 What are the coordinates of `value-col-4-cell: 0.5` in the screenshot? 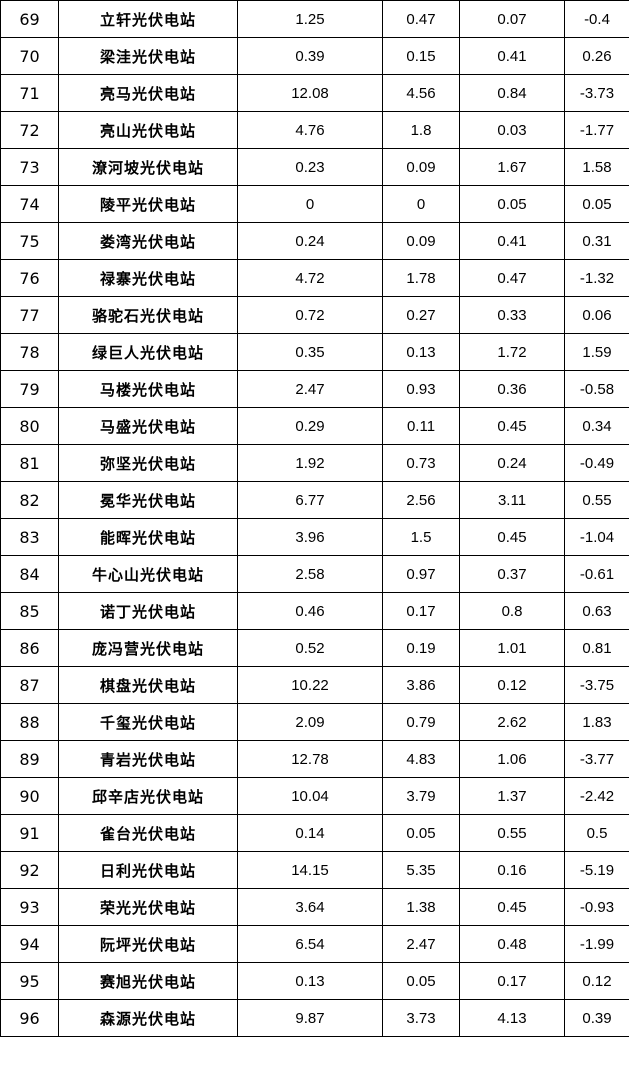 It's located at (596, 833).